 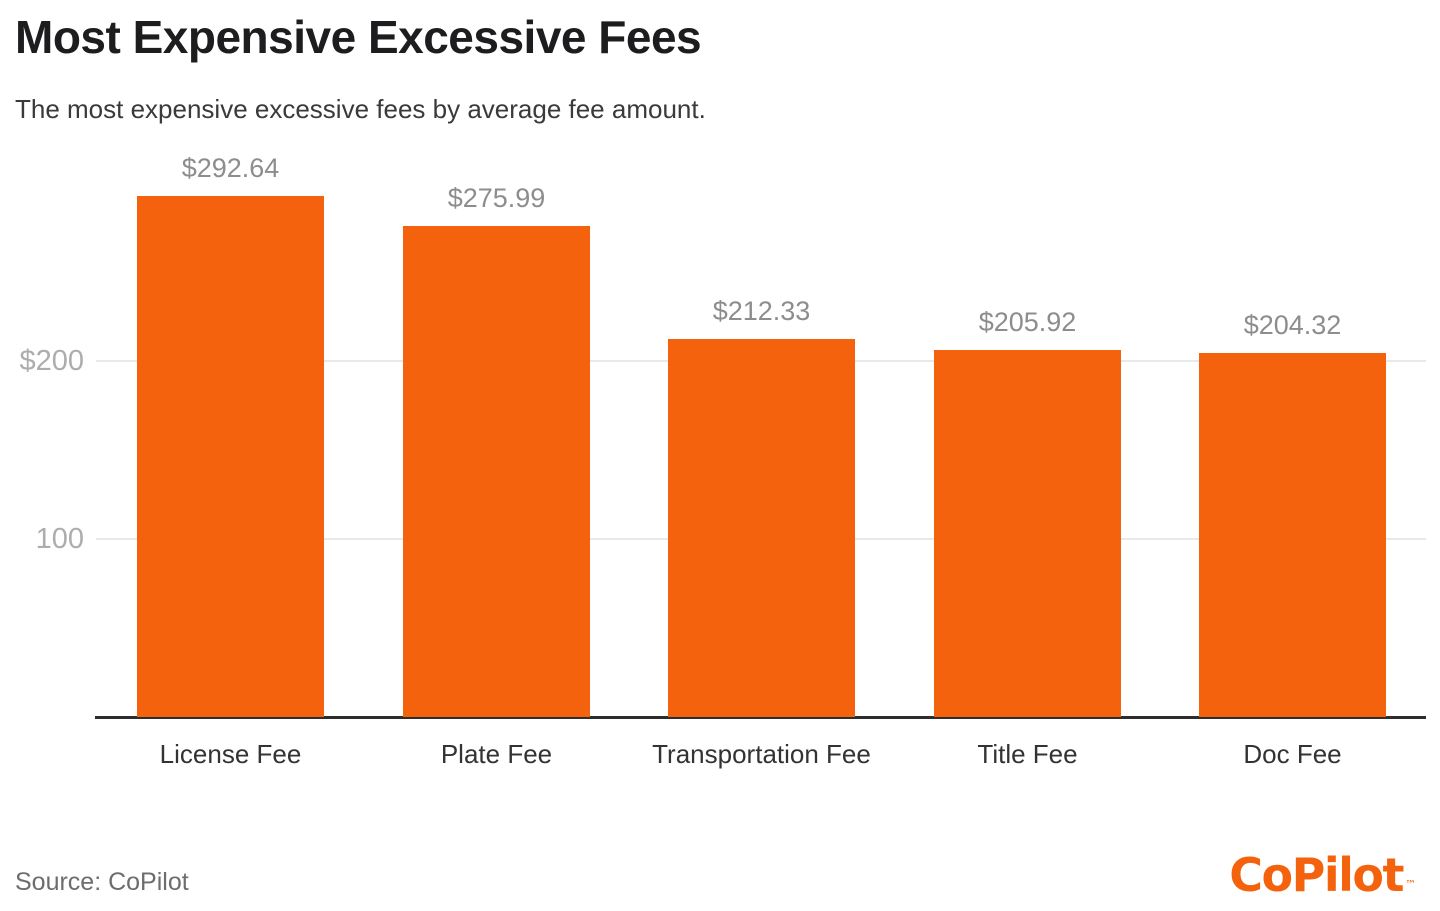 I want to click on copilot-logo: CoPilot ™, so click(x=1322, y=875).